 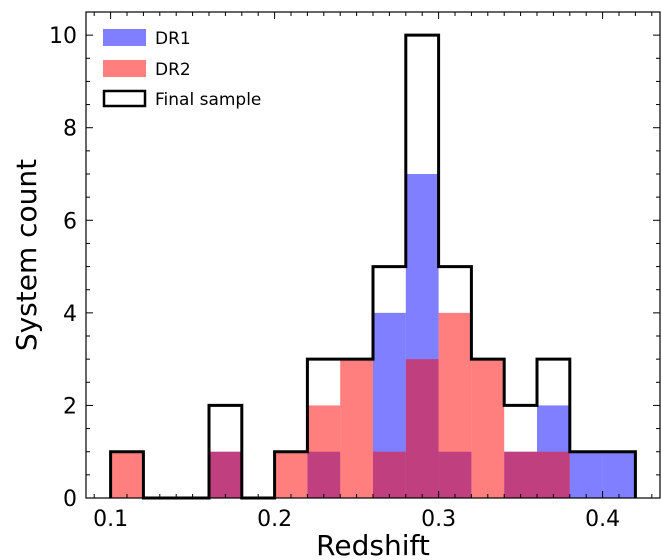 I want to click on legend-swatch-dr1, so click(x=124, y=37).